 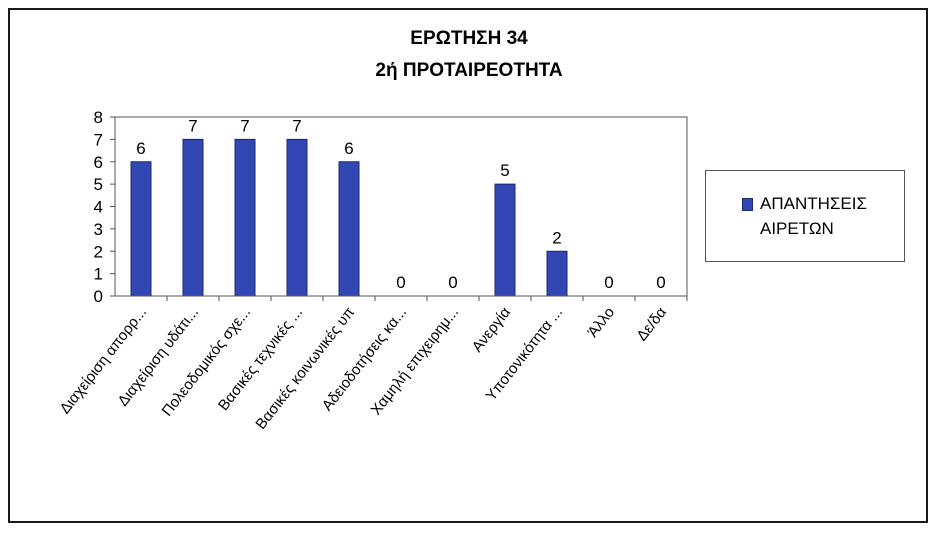 I want to click on data-label: 2, so click(x=556, y=237).